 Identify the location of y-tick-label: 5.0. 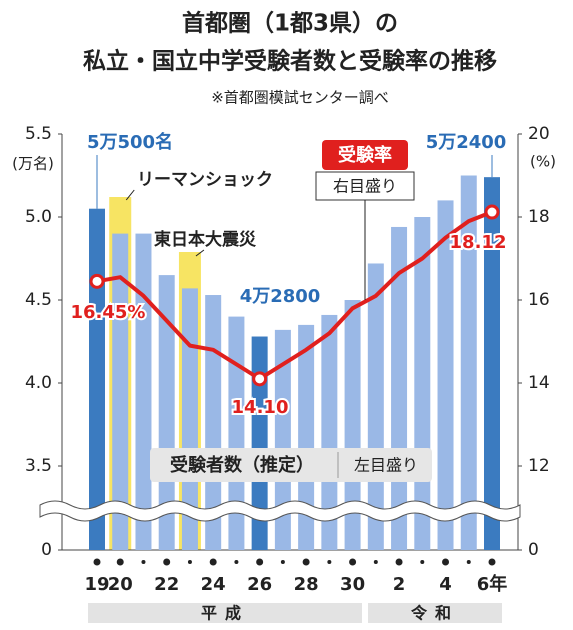
(38, 217).